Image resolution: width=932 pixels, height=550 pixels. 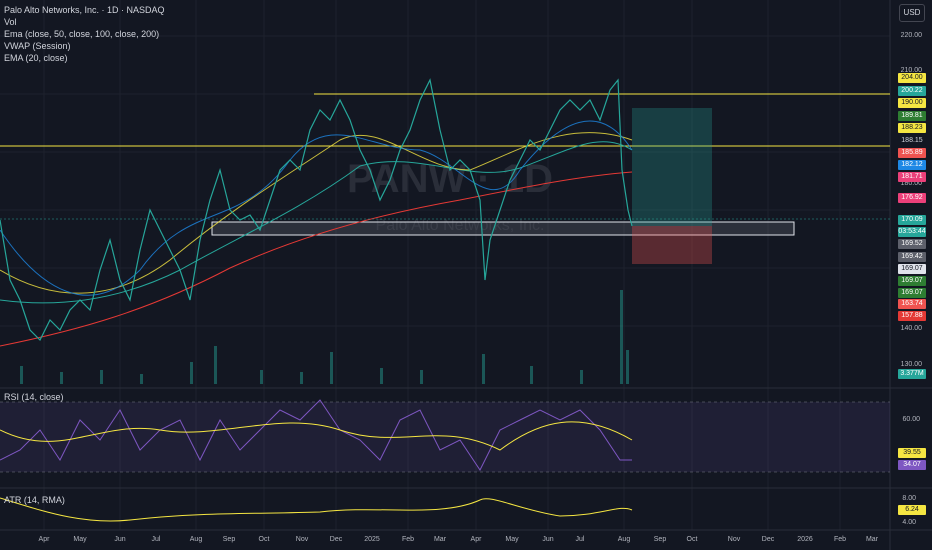 What do you see at coordinates (450, 179) in the screenshot?
I see `symbol-watermark: PANW · 1D` at bounding box center [450, 179].